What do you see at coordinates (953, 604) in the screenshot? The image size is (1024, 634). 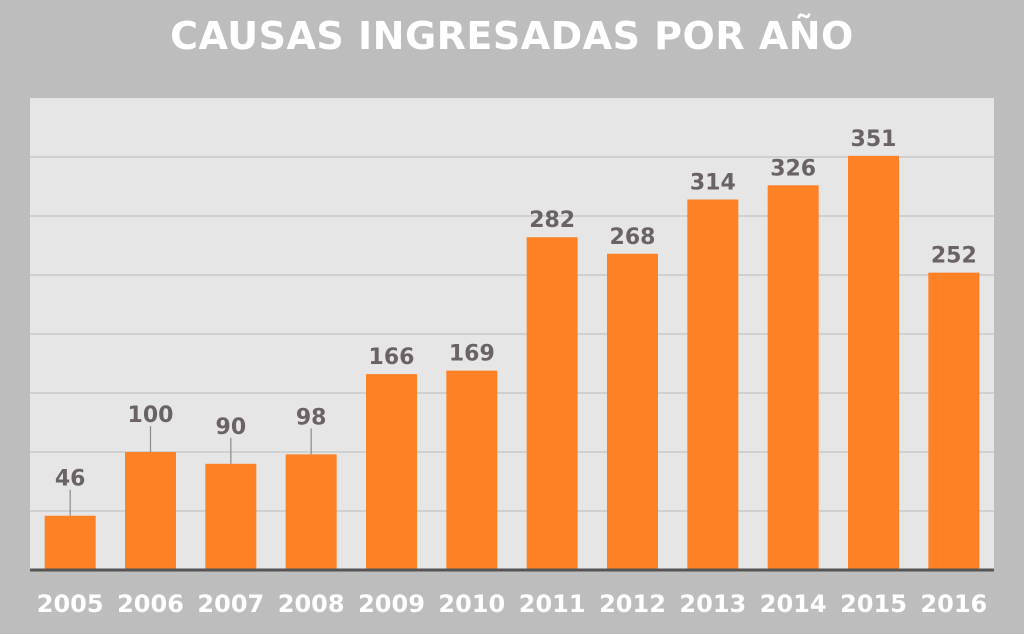 I see `category-label-2016: 2016` at bounding box center [953, 604].